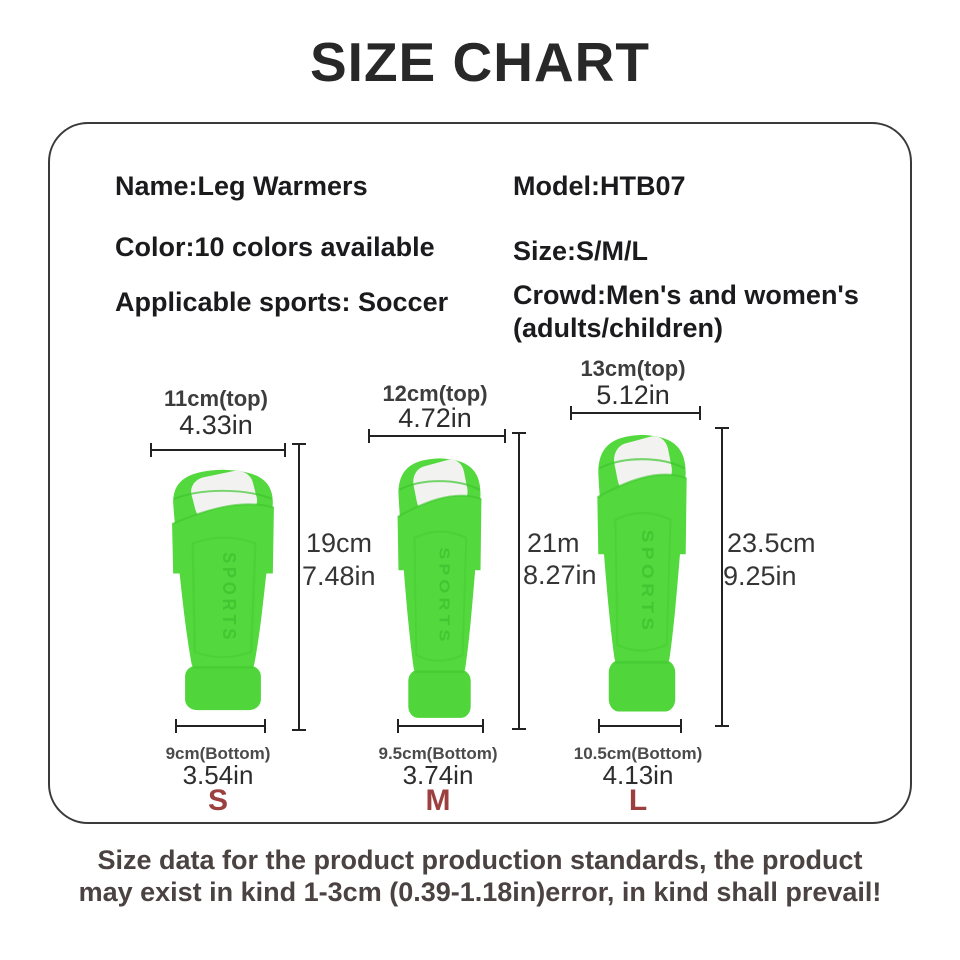 The width and height of the screenshot is (960, 960). Describe the element at coordinates (638, 800) in the screenshot. I see `size-letter-l: L` at that location.